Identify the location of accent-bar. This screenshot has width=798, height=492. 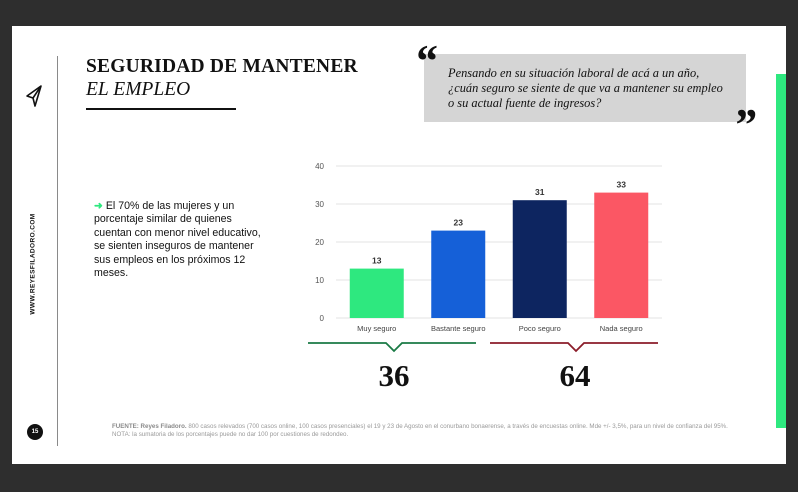
(781, 251).